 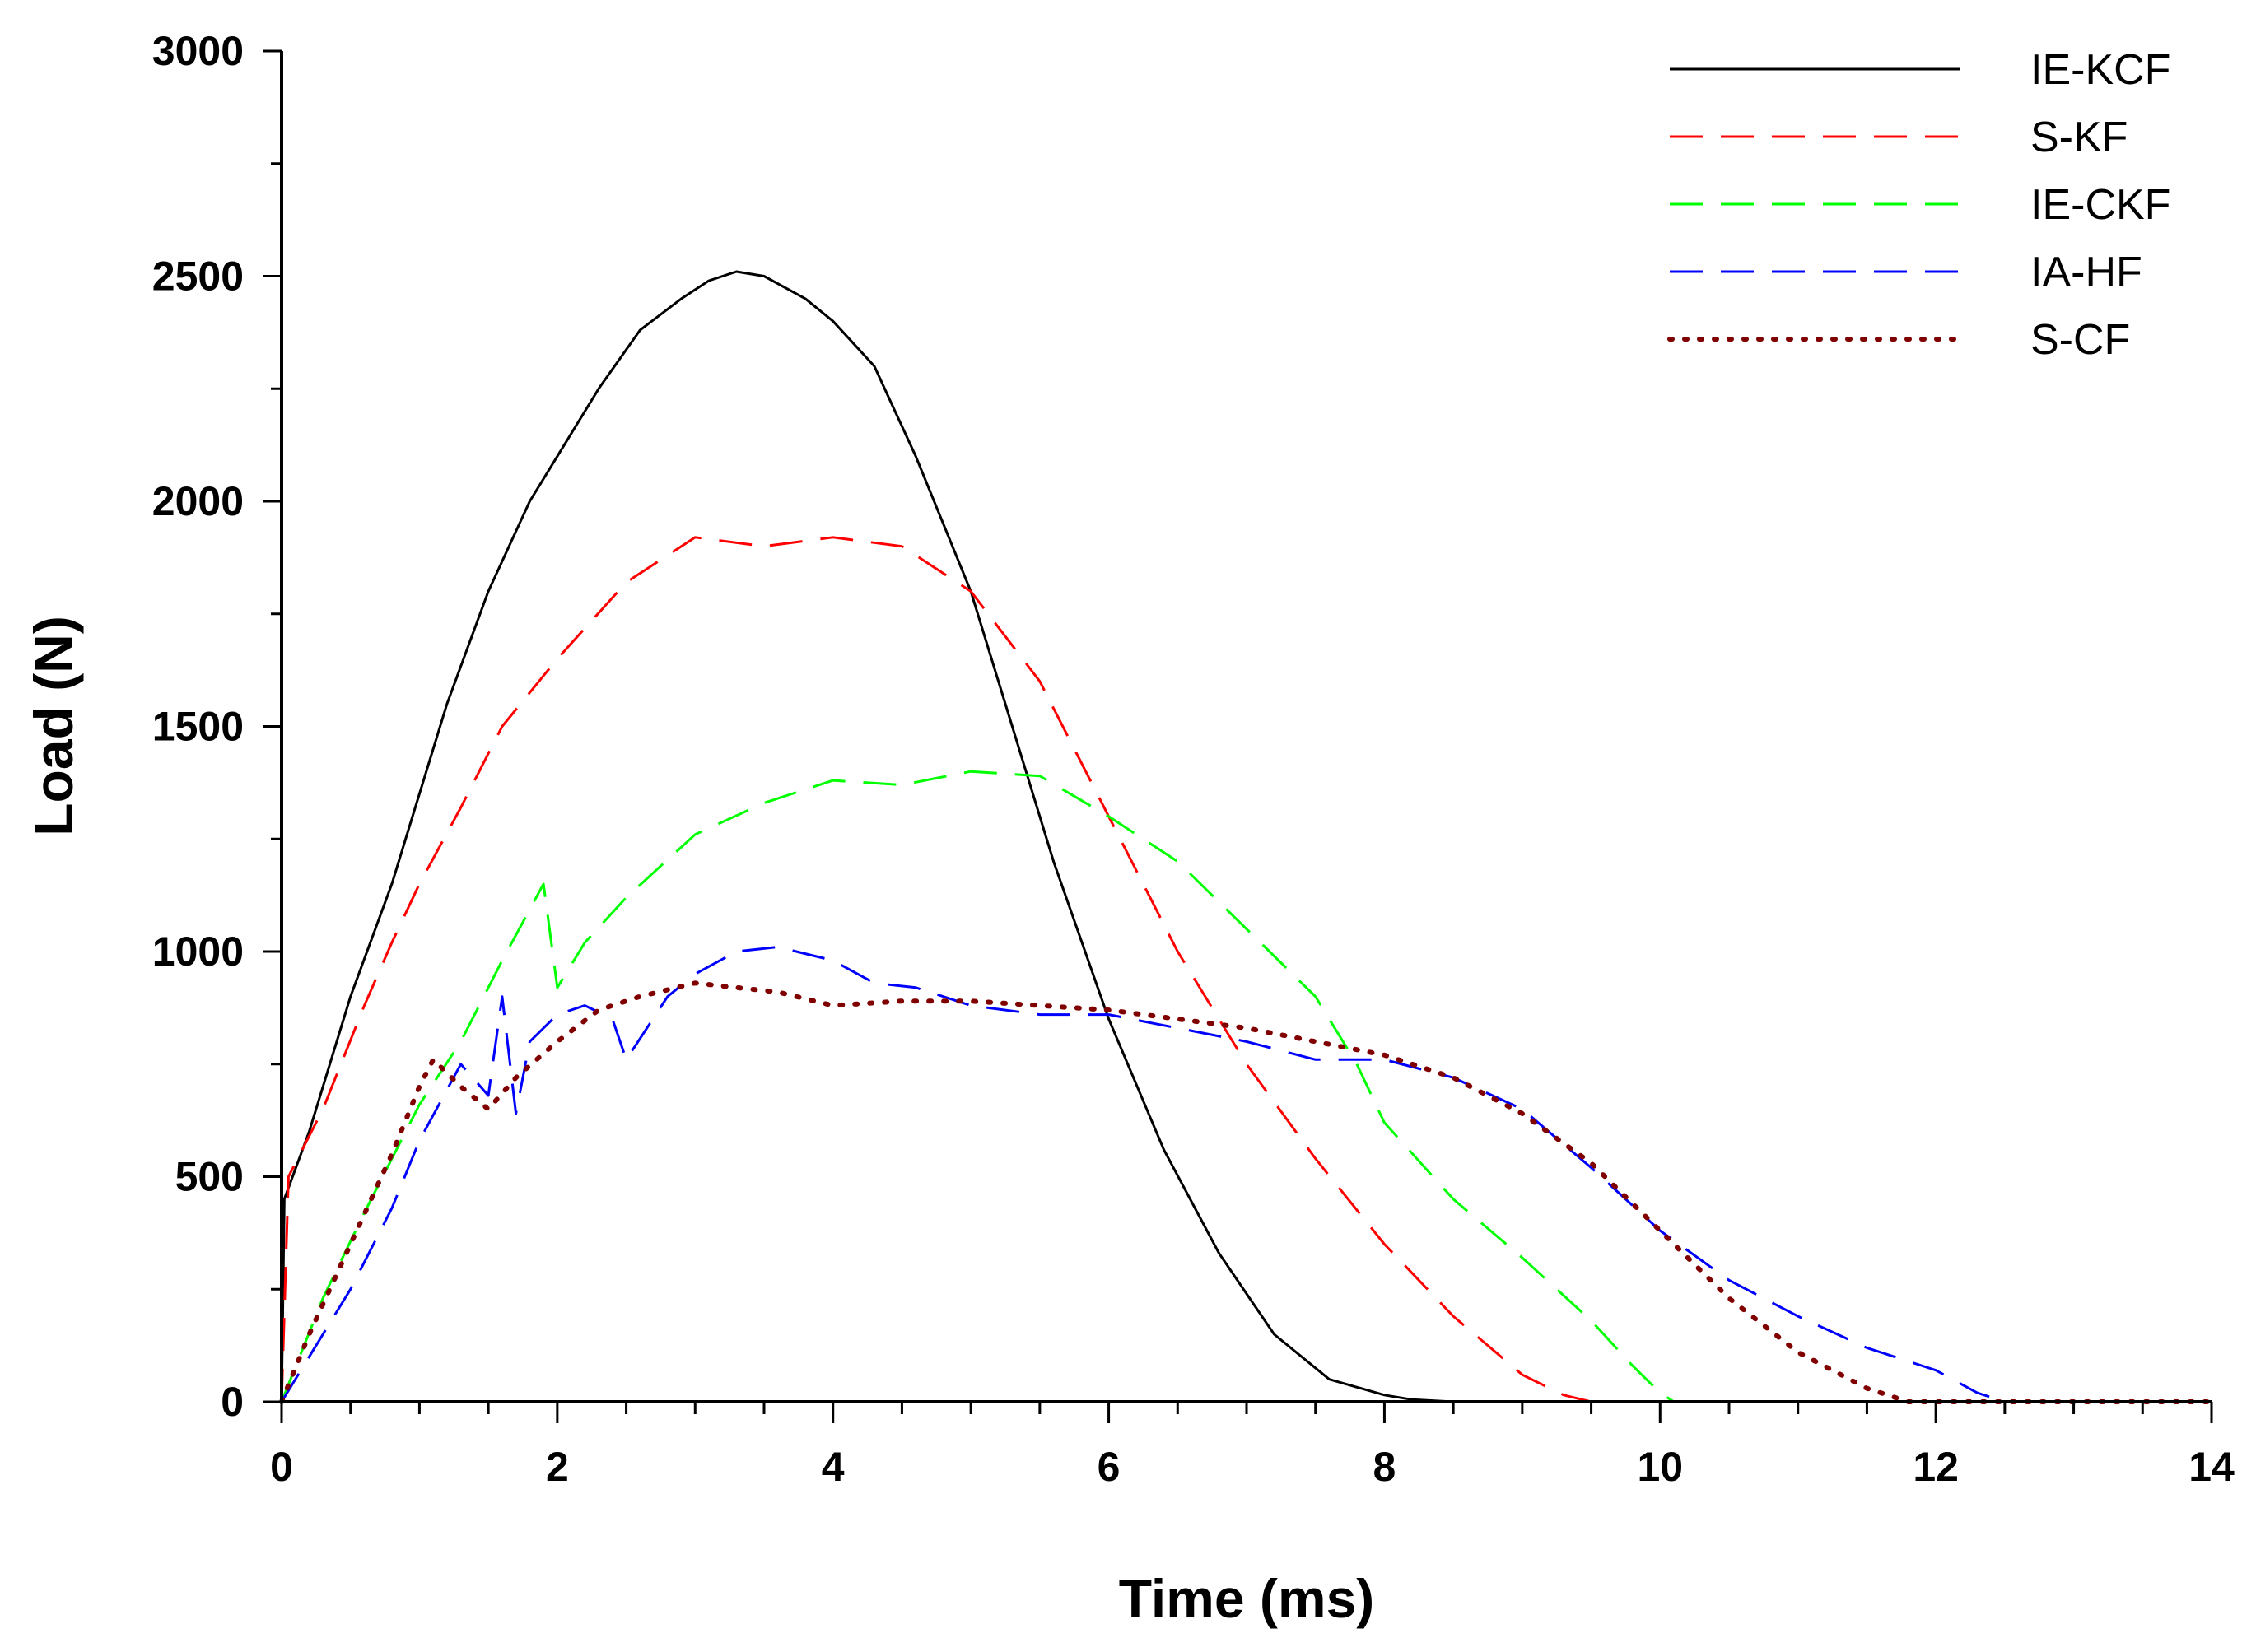 I want to click on y-tick-label: 3000, so click(x=198, y=51).